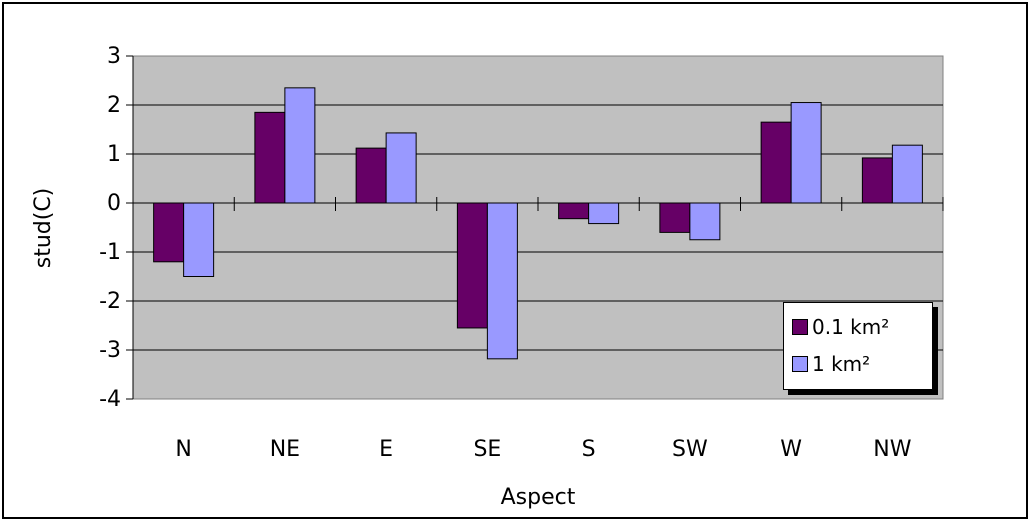  What do you see at coordinates (110, 399) in the screenshot?
I see `y-tick-label: -4` at bounding box center [110, 399].